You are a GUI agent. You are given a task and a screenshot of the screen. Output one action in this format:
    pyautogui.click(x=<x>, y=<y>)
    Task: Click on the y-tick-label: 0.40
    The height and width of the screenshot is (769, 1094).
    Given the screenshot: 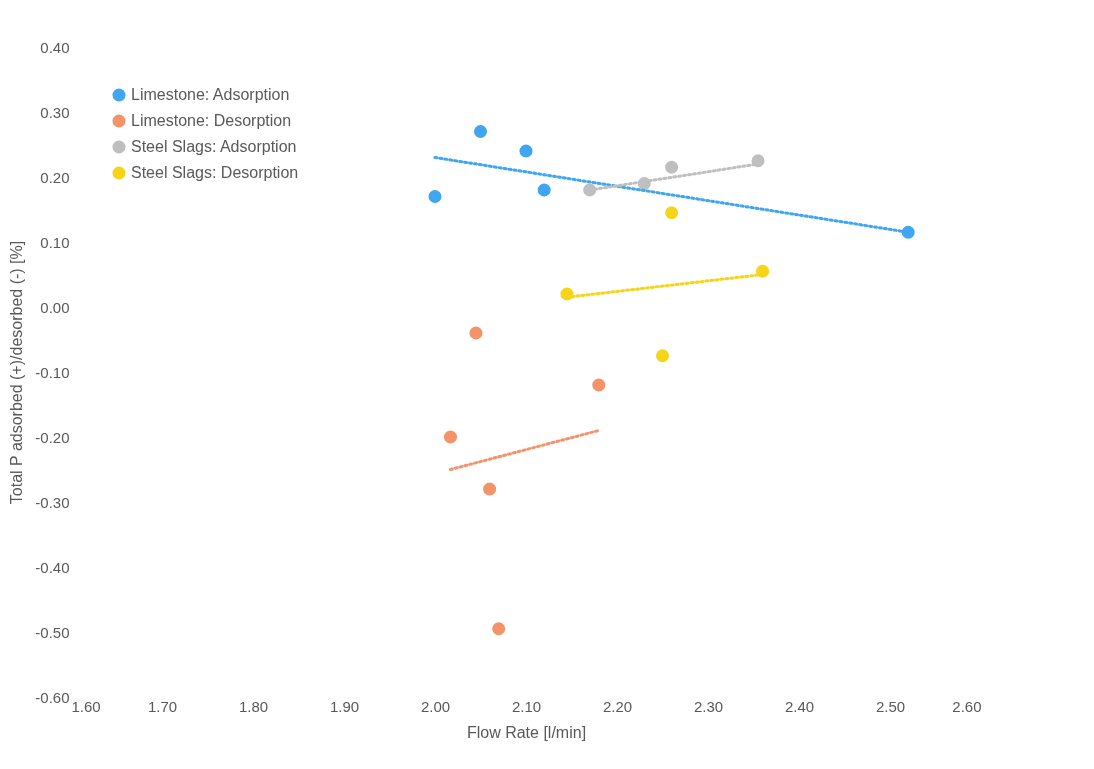 What is the action you would take?
    pyautogui.click(x=55, y=47)
    